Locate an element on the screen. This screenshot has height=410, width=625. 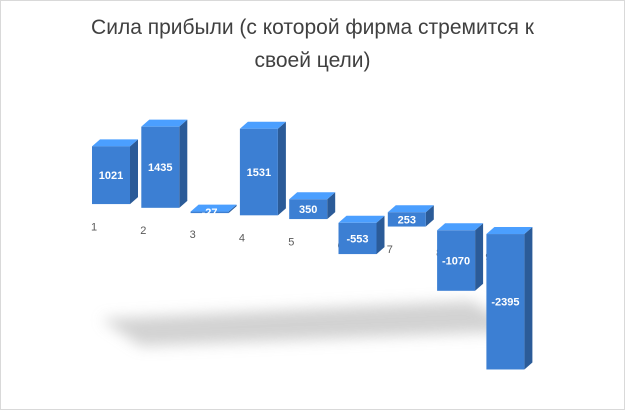
data-label: -553 is located at coordinates (357, 239).